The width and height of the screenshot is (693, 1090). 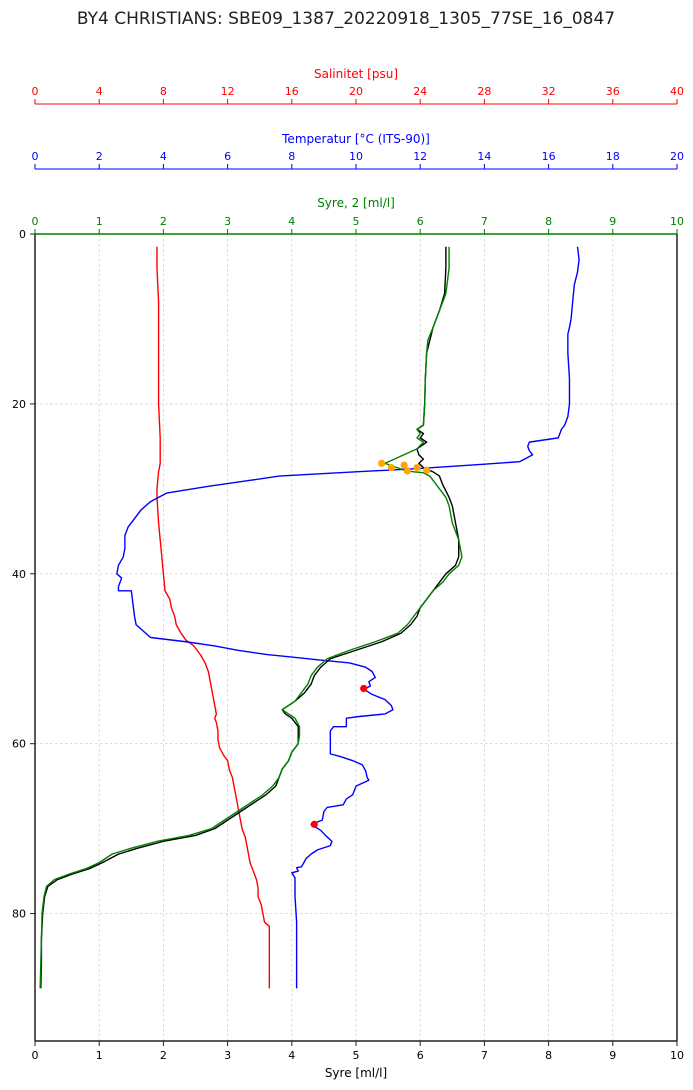 I want to click on tick-label-temperature: 8, so click(x=291, y=156).